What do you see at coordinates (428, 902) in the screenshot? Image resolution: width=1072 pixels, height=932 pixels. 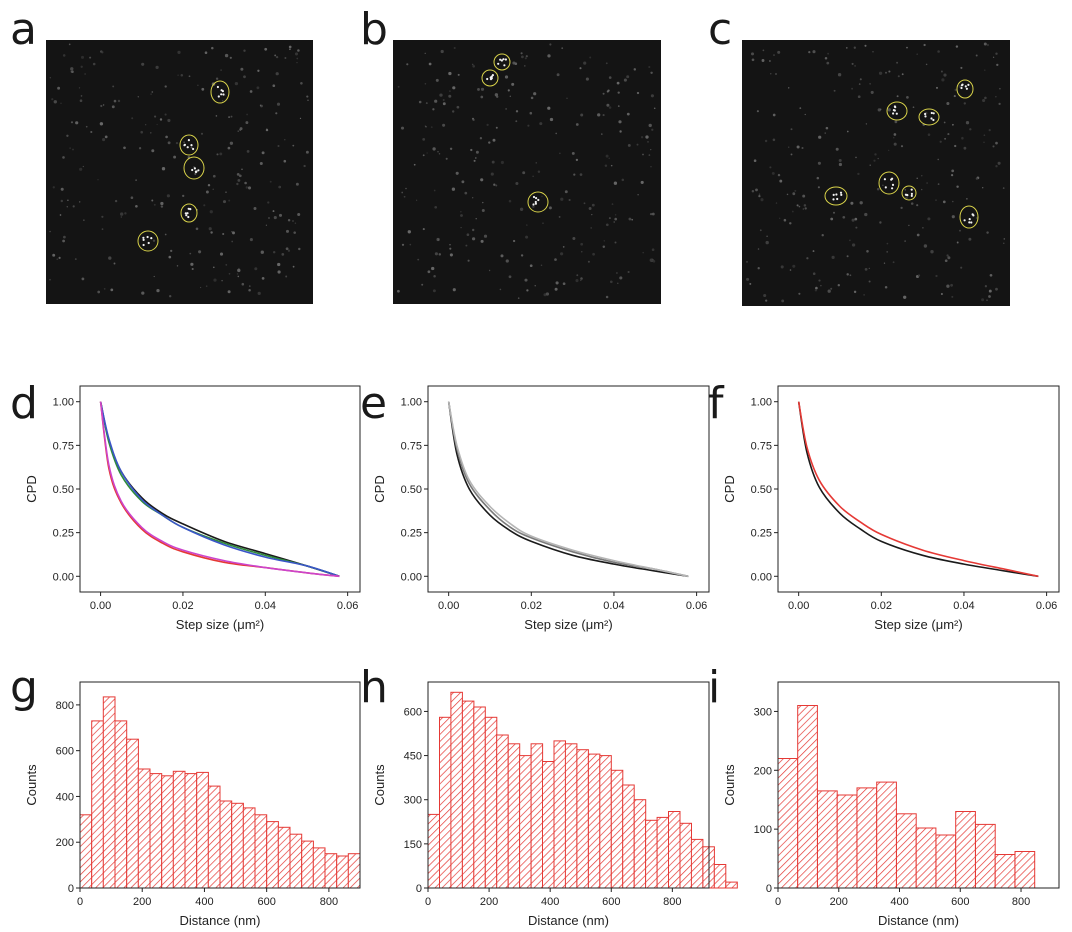 I see `x-tick-label: 0` at bounding box center [428, 902].